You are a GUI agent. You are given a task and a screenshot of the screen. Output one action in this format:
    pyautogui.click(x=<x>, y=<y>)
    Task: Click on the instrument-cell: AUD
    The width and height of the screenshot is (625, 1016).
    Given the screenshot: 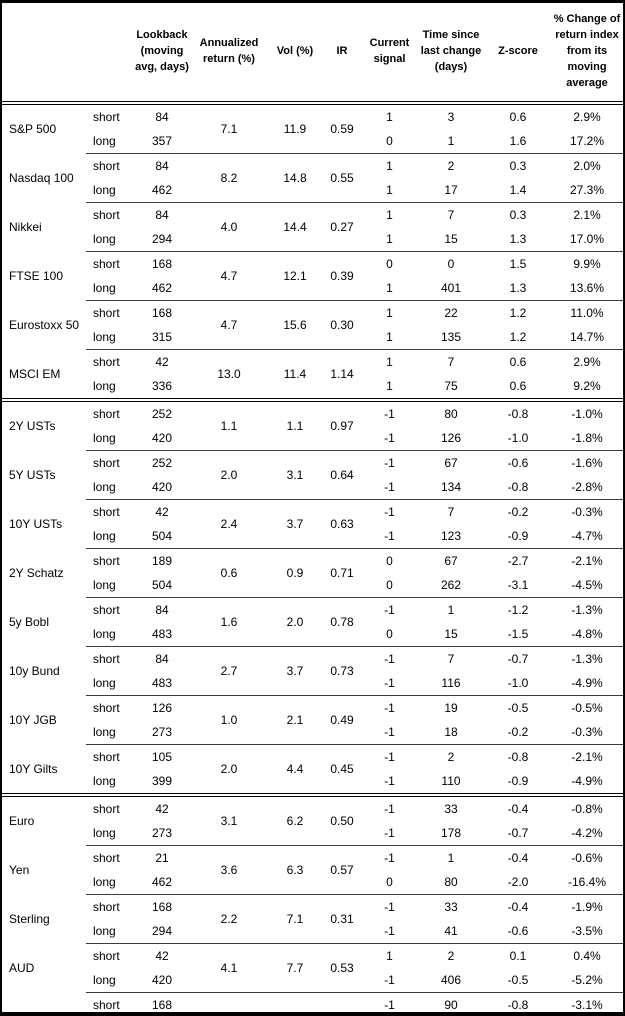 What is the action you would take?
    pyautogui.click(x=44, y=968)
    